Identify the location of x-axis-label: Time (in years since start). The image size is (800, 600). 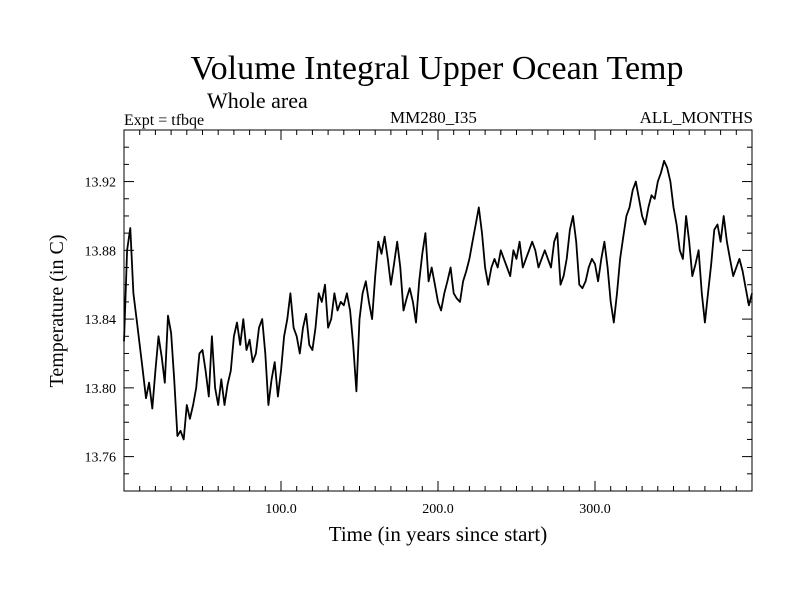
(438, 534).